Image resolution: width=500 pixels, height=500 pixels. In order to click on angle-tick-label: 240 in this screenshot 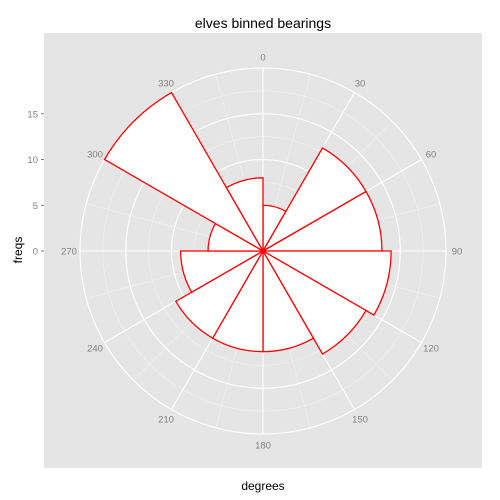, I will do `click(95, 349)`.